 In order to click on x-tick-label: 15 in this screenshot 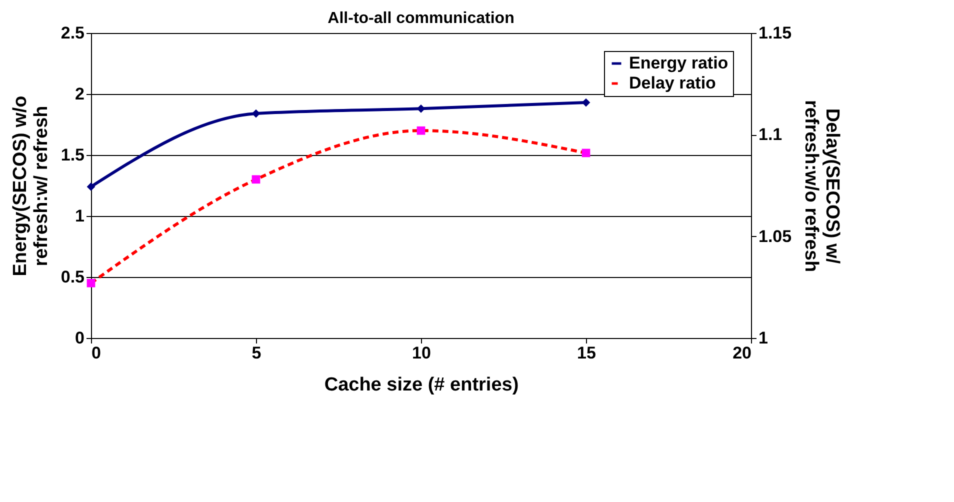, I will do `click(586, 353)`.